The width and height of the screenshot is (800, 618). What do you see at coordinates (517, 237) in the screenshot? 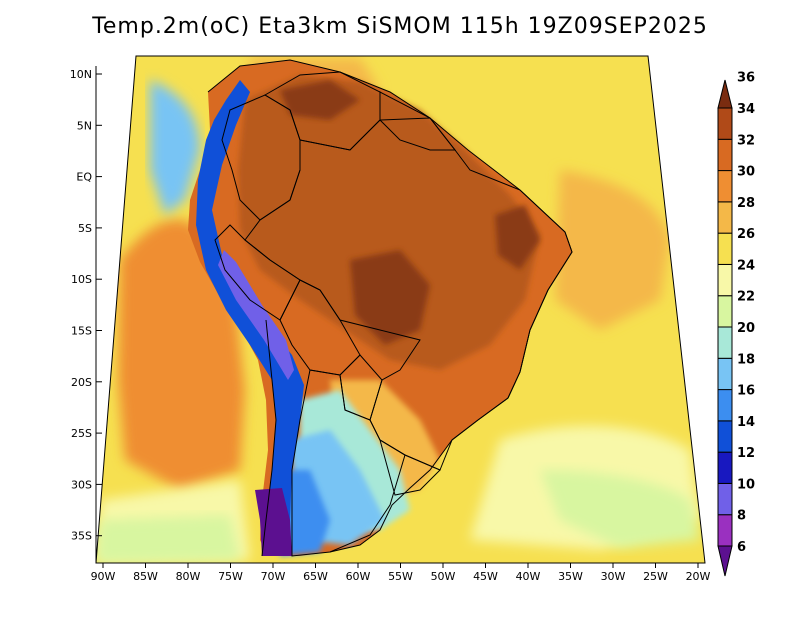
I see `northeast-hot-spot` at bounding box center [517, 237].